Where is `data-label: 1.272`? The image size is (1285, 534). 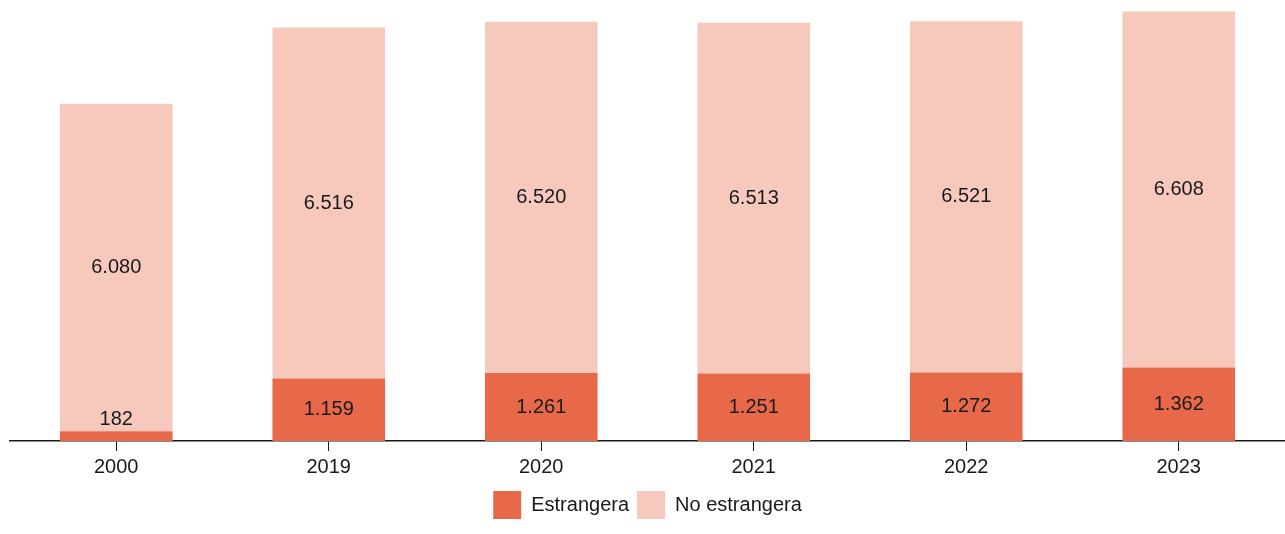 data-label: 1.272 is located at coordinates (966, 405).